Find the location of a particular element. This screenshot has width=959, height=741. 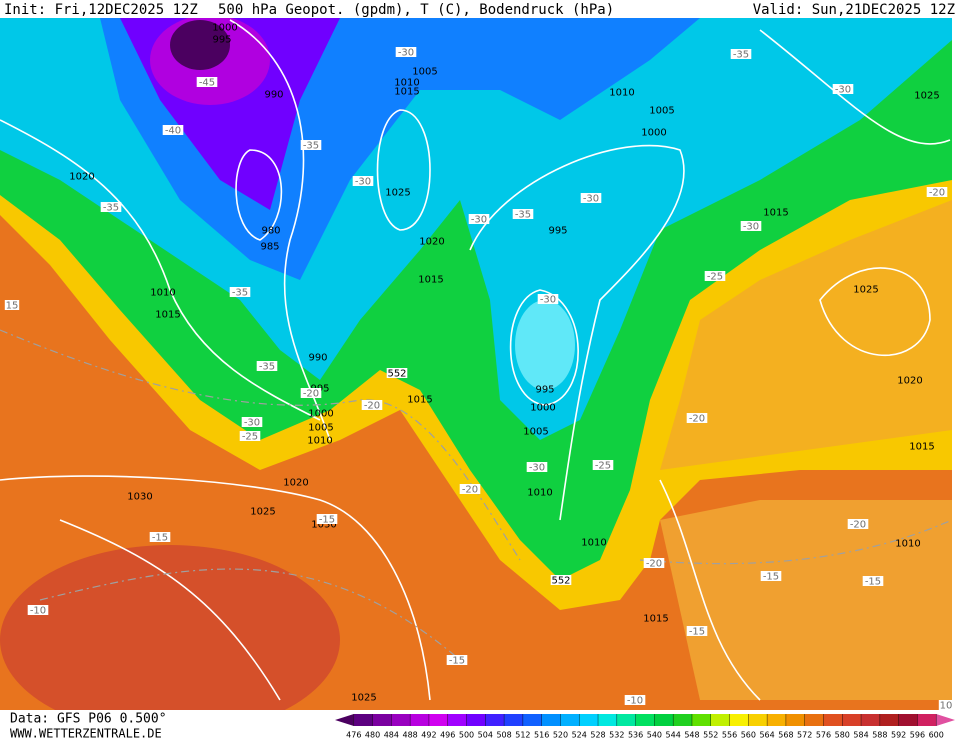

temperature-label: -40 is located at coordinates (173, 131).